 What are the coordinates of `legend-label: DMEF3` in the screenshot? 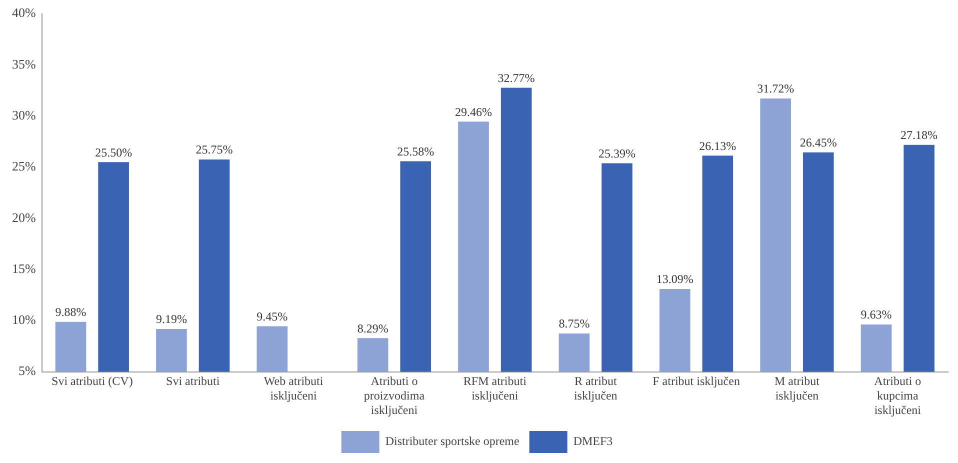 It's located at (593, 441).